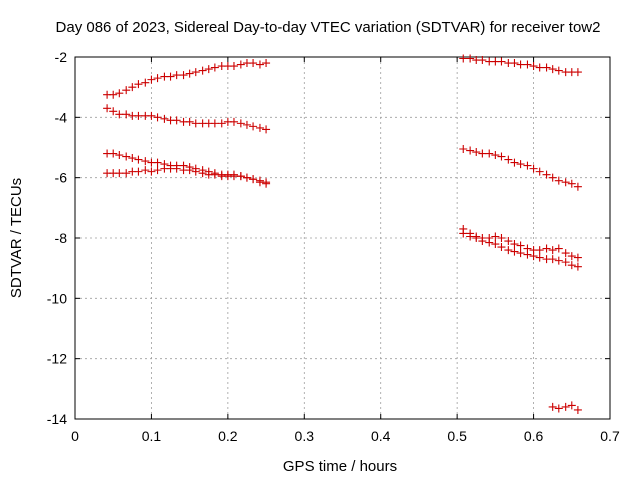 The width and height of the screenshot is (640, 480). What do you see at coordinates (61, 117) in the screenshot?
I see `y-tick-label: -4` at bounding box center [61, 117].